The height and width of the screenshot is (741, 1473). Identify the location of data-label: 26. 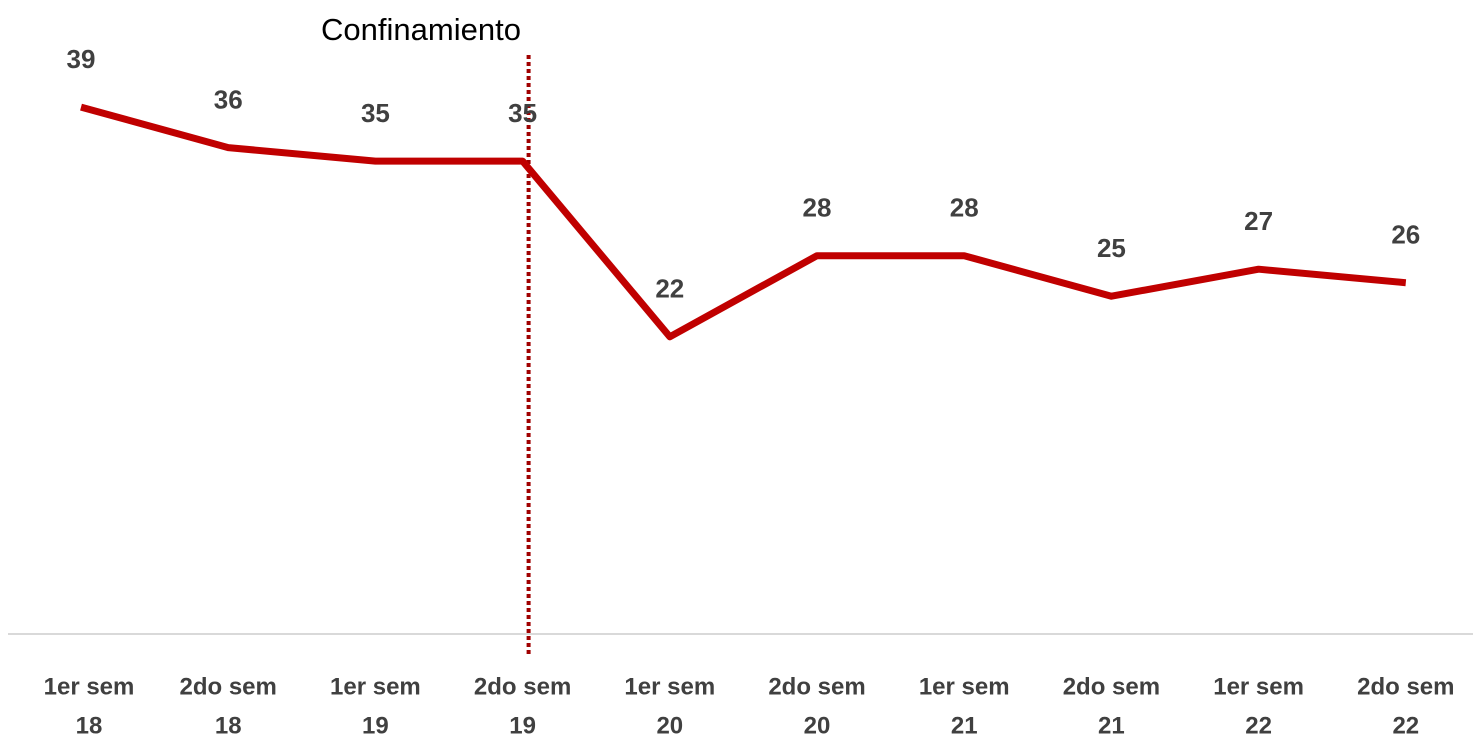
(1405, 235).